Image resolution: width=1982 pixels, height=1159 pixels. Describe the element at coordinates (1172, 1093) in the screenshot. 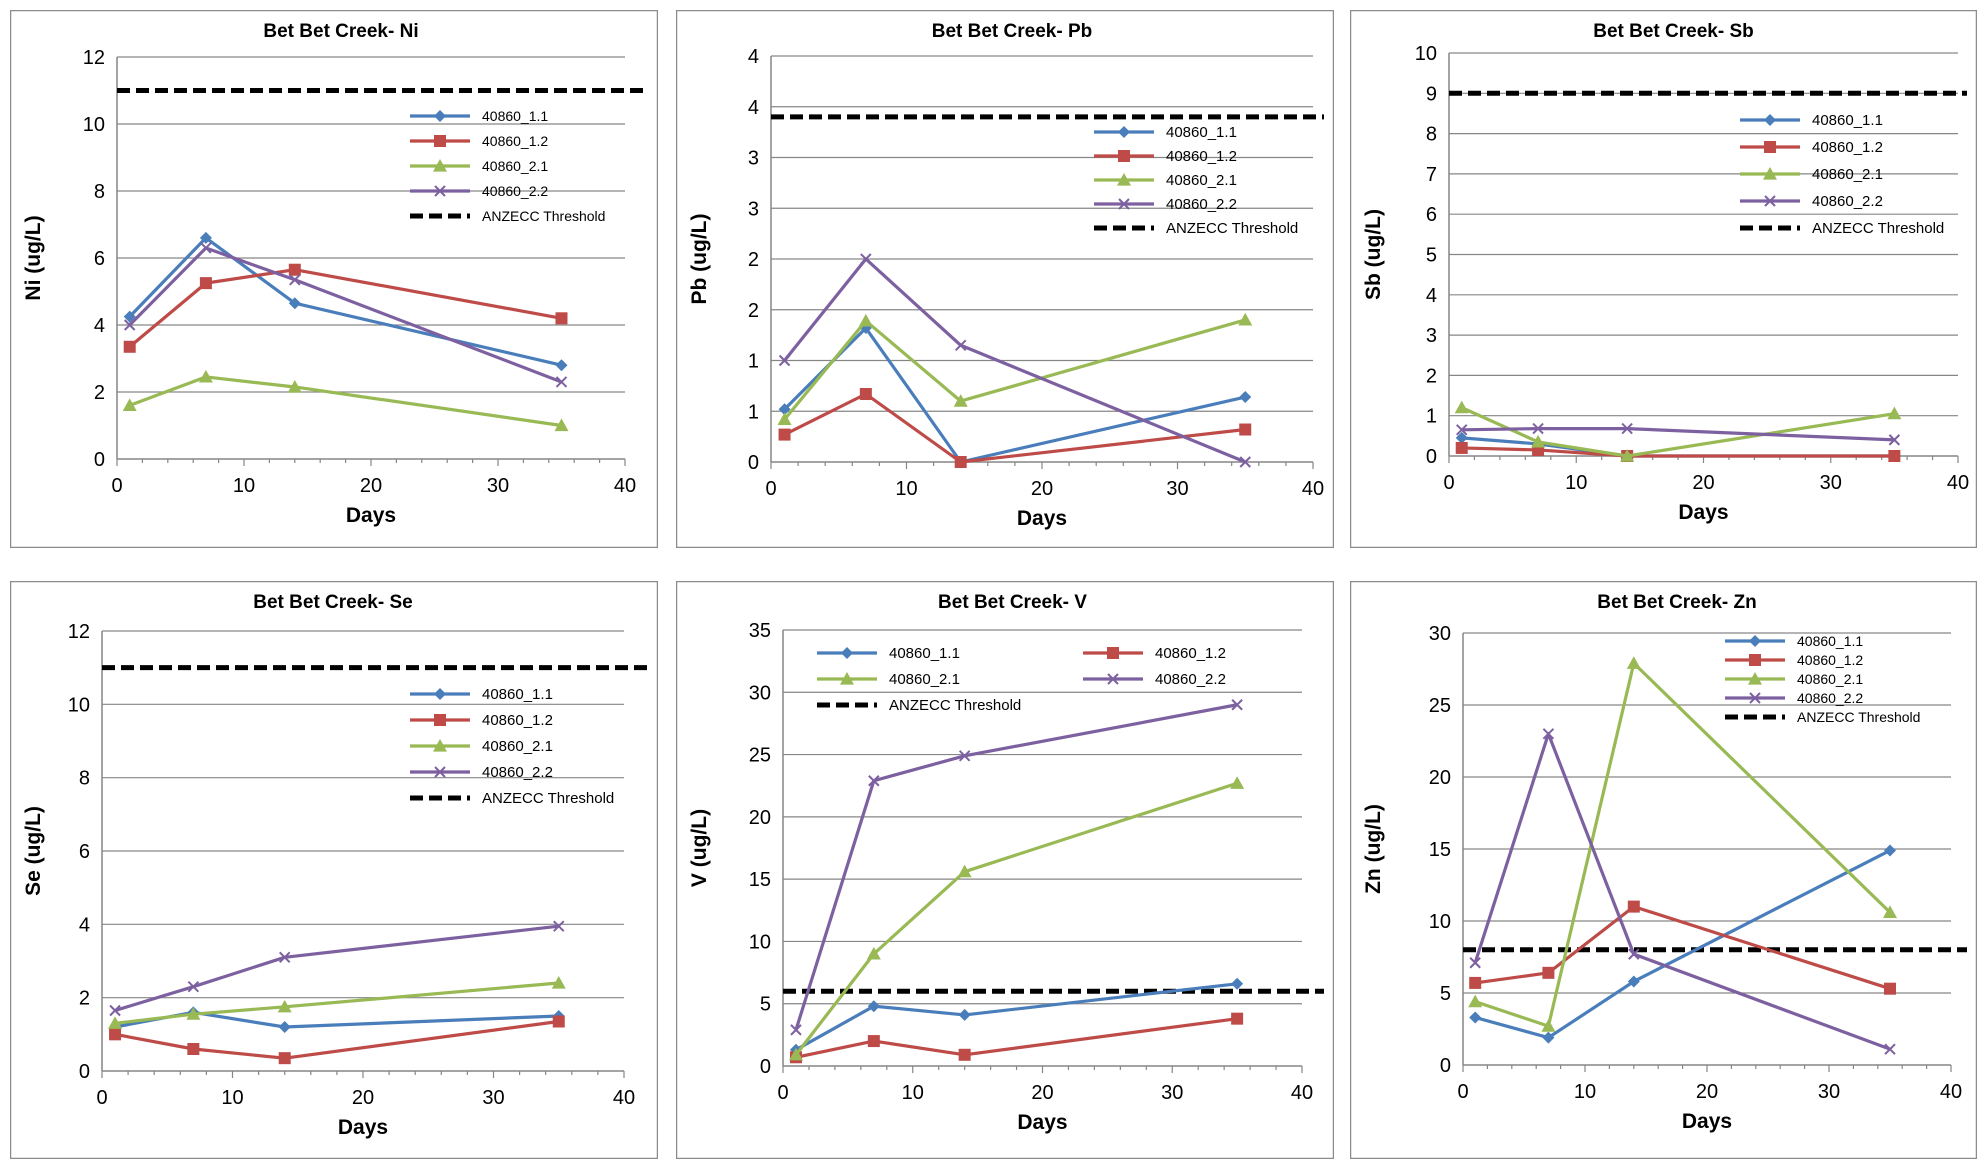

I see `x-tick-label: 30` at that location.